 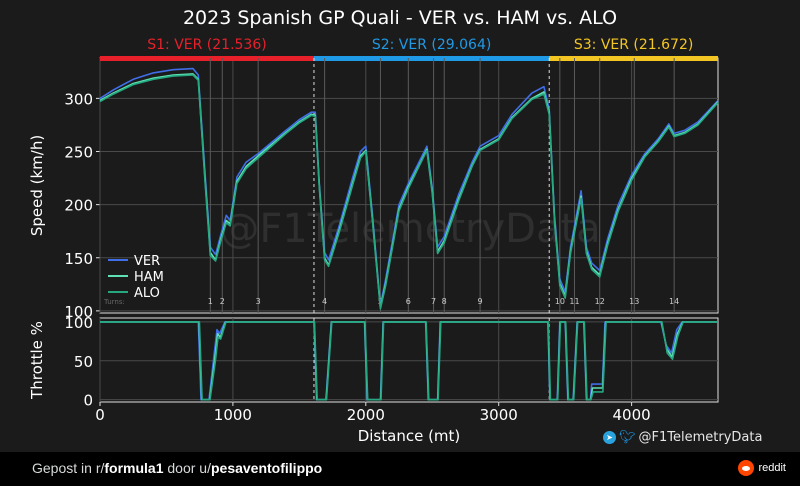 I want to click on sector-label-2: S2: VER (29.064), so click(x=431, y=45).